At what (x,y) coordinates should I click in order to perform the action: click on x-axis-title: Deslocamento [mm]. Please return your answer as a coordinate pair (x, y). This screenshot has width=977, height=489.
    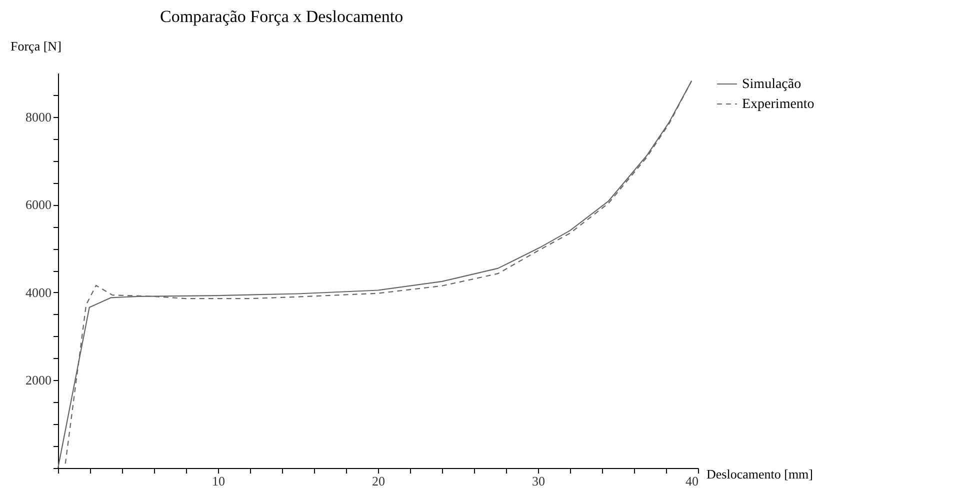
    Looking at the image, I should click on (759, 474).